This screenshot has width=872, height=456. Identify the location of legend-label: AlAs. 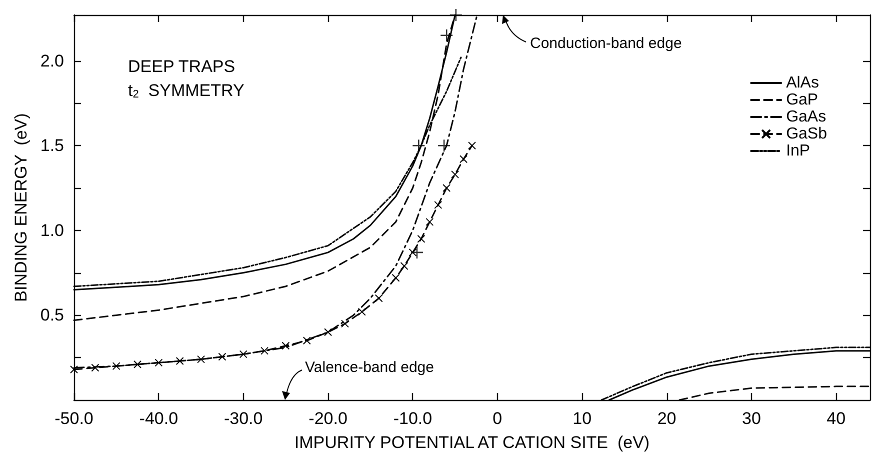
(802, 83).